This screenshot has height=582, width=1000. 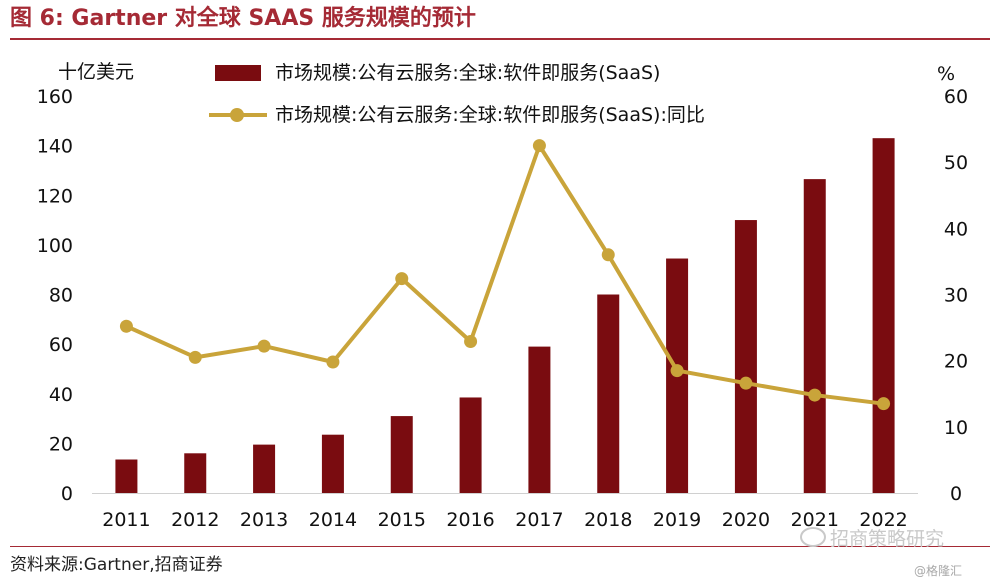 I want to click on figure-title: 图 6: Gartner 对全球 SAAS 服务规模的预计, so click(x=243, y=18).